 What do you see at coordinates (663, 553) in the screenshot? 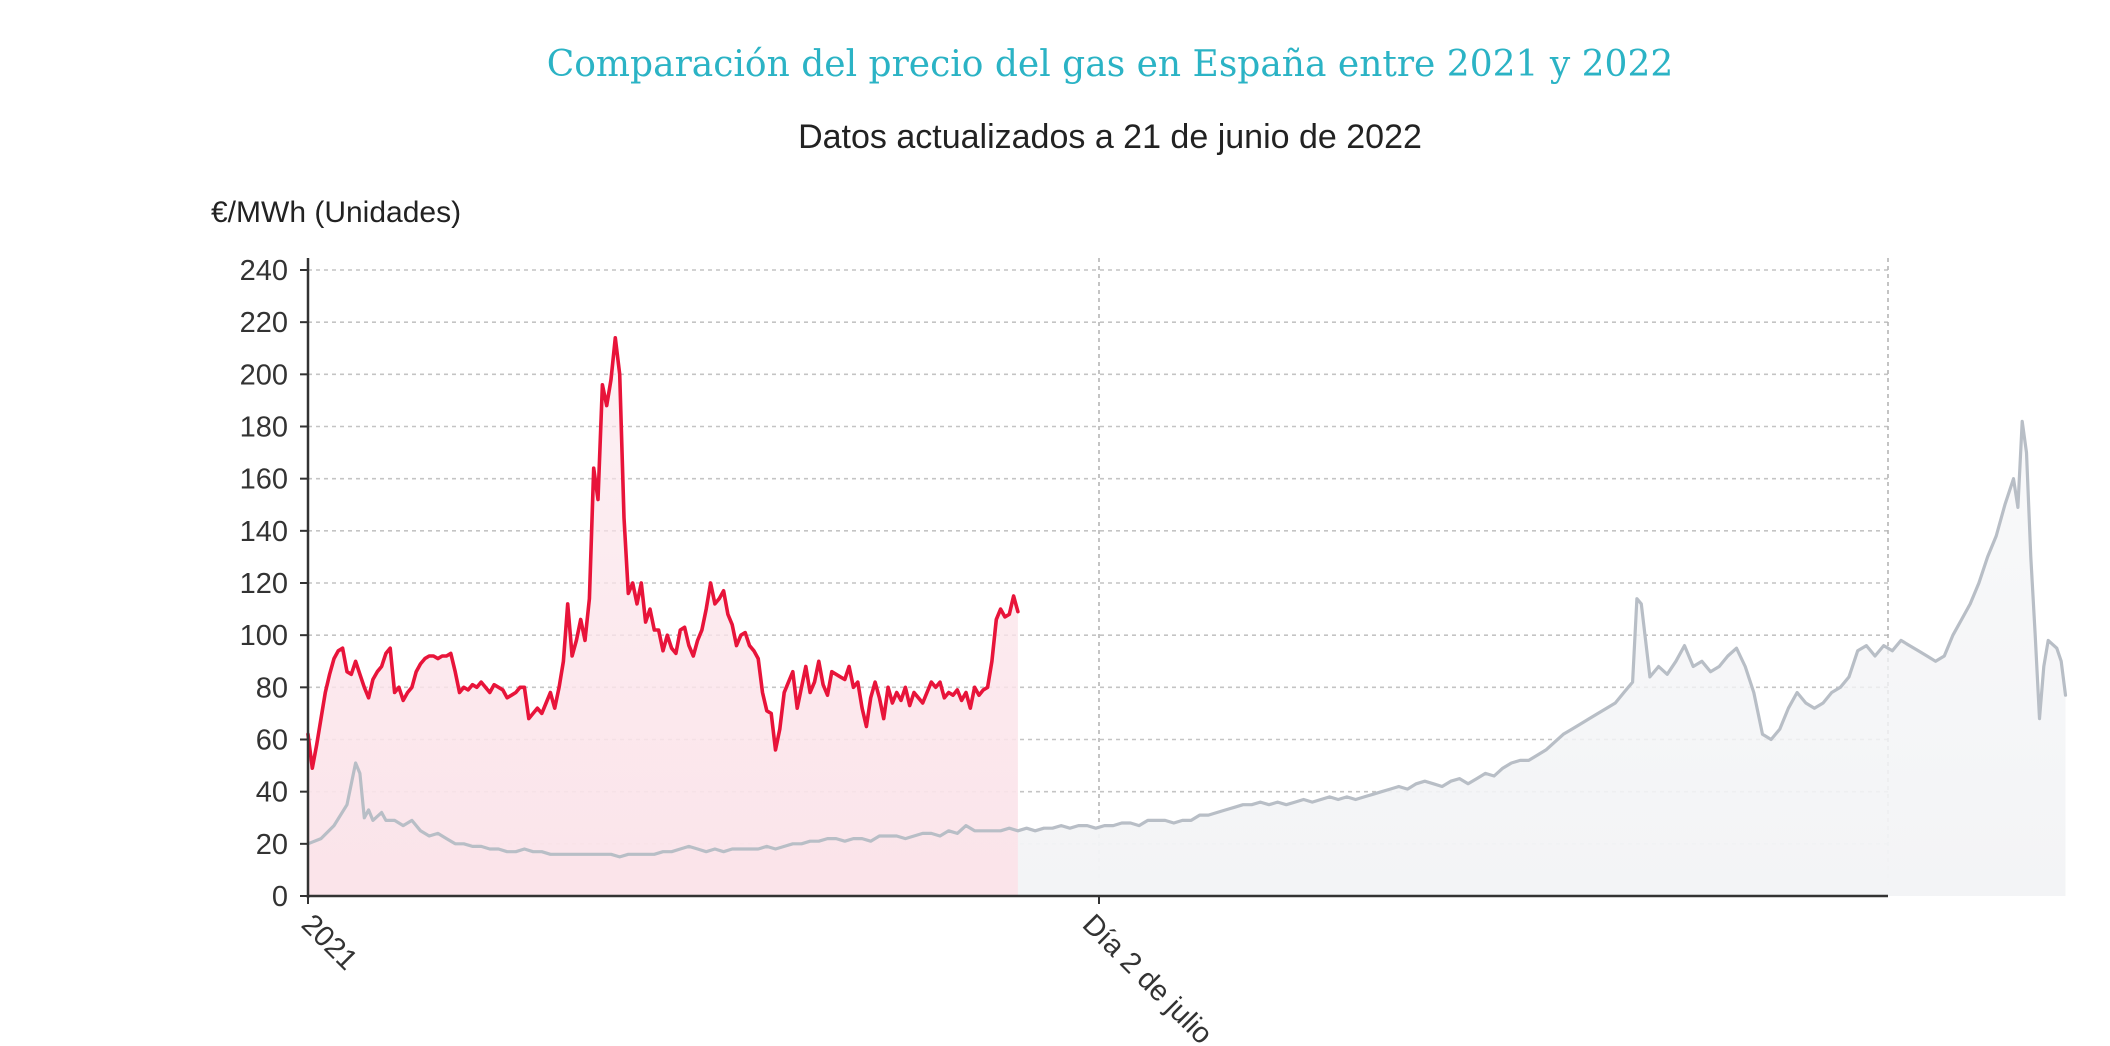
I see `series-line` at bounding box center [663, 553].